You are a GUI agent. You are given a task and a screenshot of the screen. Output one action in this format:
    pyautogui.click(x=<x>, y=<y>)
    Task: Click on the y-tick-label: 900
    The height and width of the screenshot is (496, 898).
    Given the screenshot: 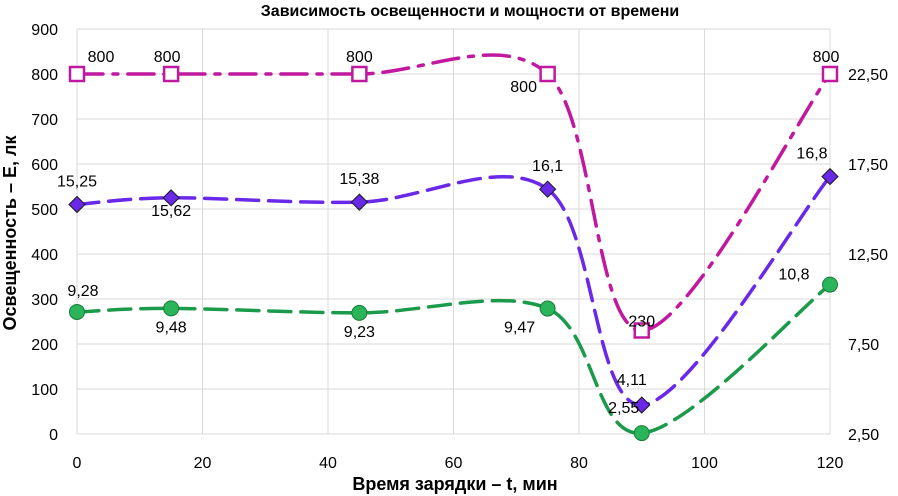 What is the action you would take?
    pyautogui.click(x=44, y=30)
    